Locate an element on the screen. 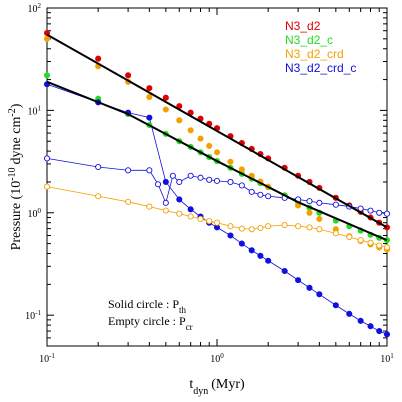 This screenshot has width=402, height=402. x-tick-label: 10⁻¹ is located at coordinates (47, 358).